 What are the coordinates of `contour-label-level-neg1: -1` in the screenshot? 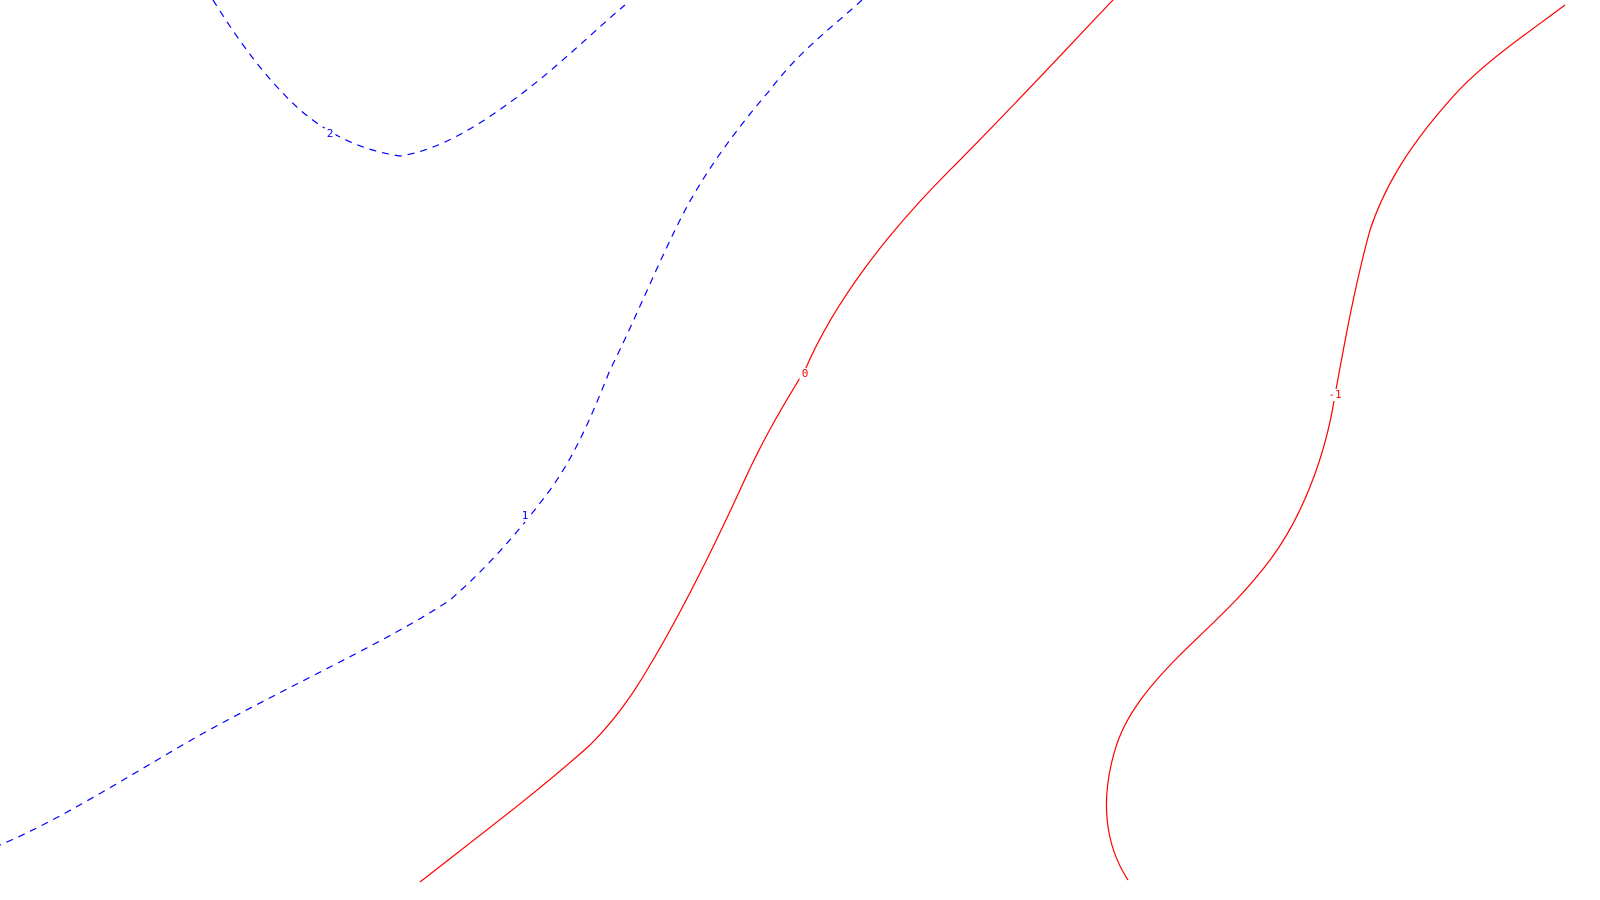 It's located at (1334, 394).